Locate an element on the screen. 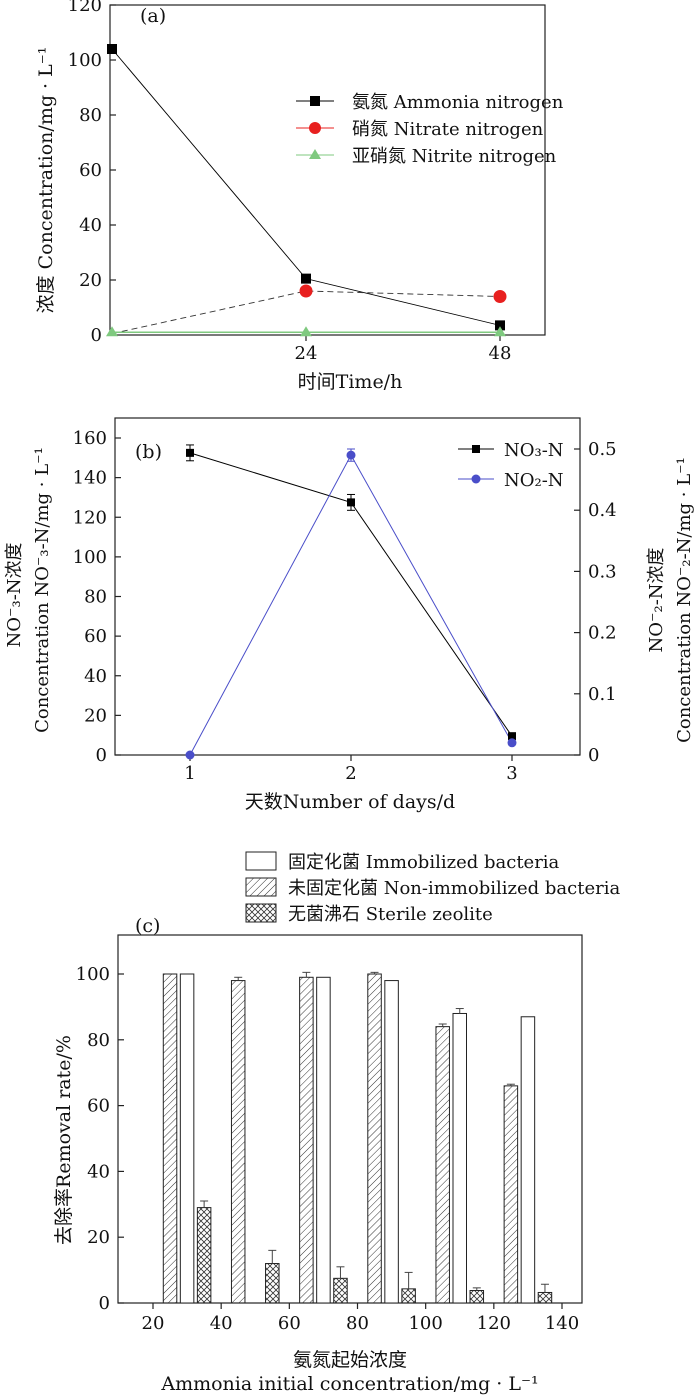 This screenshot has width=700, height=1396. legend-ammonia-marker is located at coordinates (315, 101).